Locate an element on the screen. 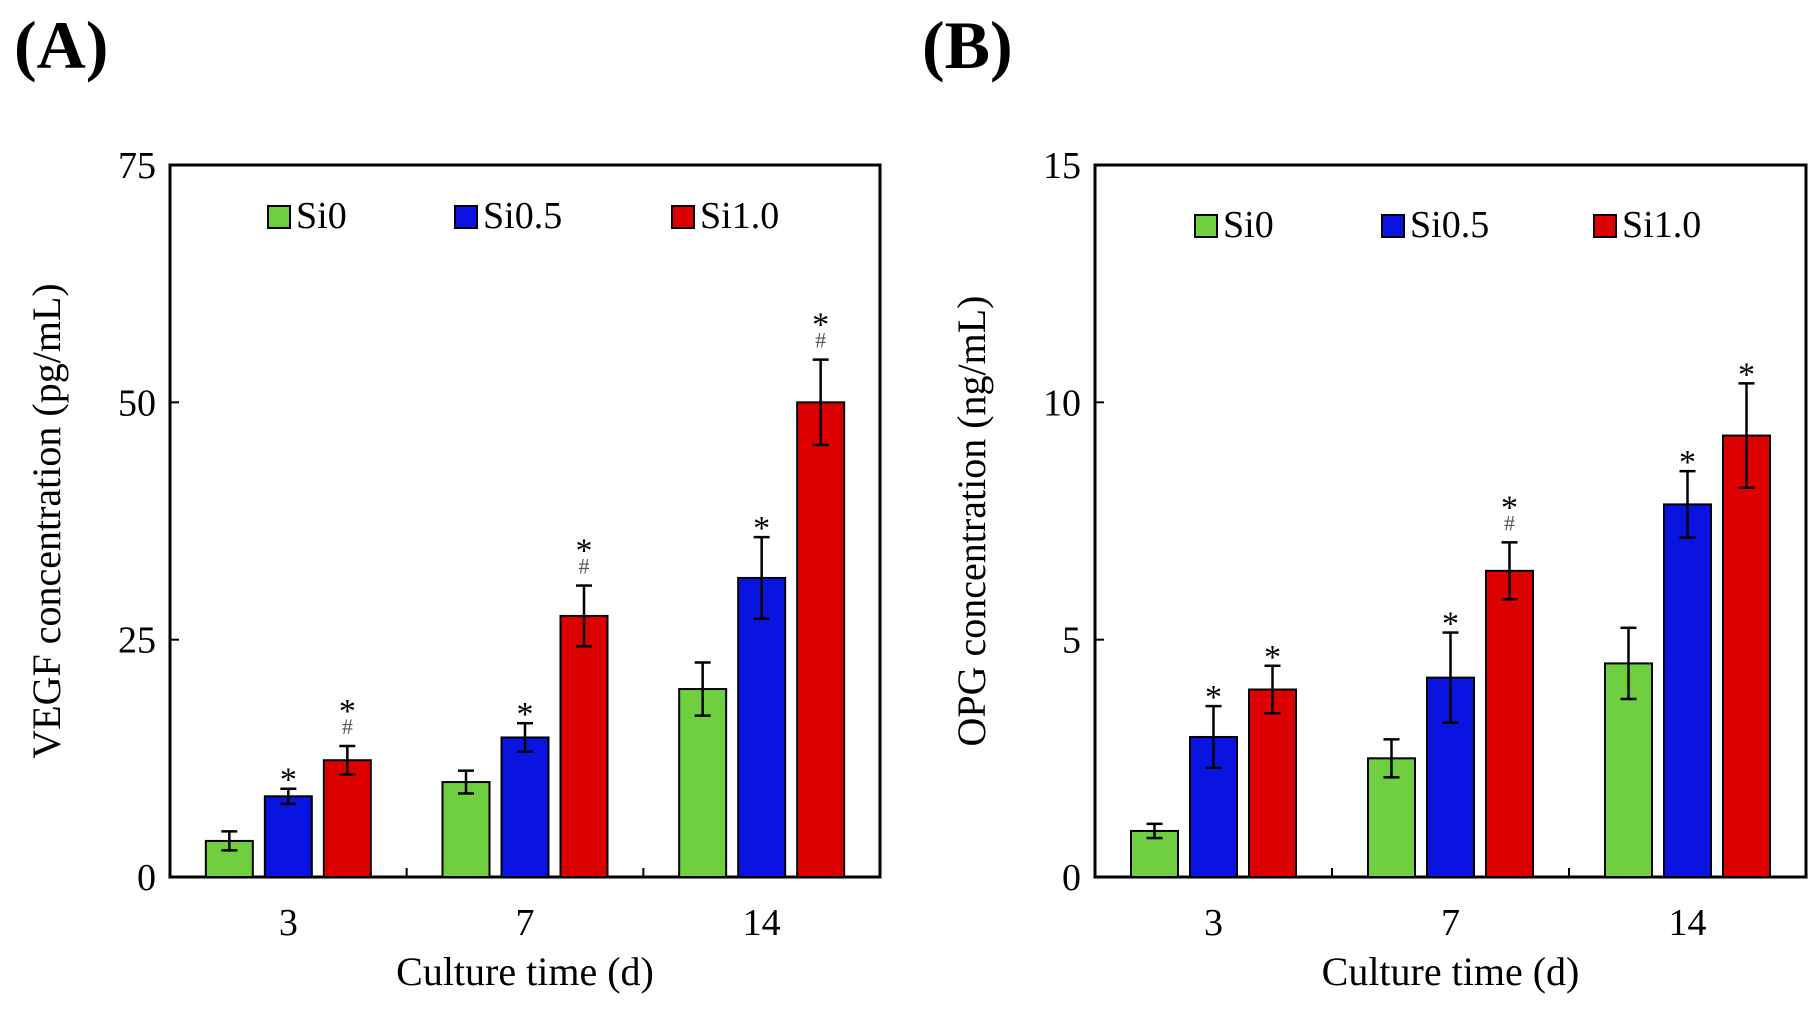  y-tick-label: 10 is located at coordinates (1062, 403).